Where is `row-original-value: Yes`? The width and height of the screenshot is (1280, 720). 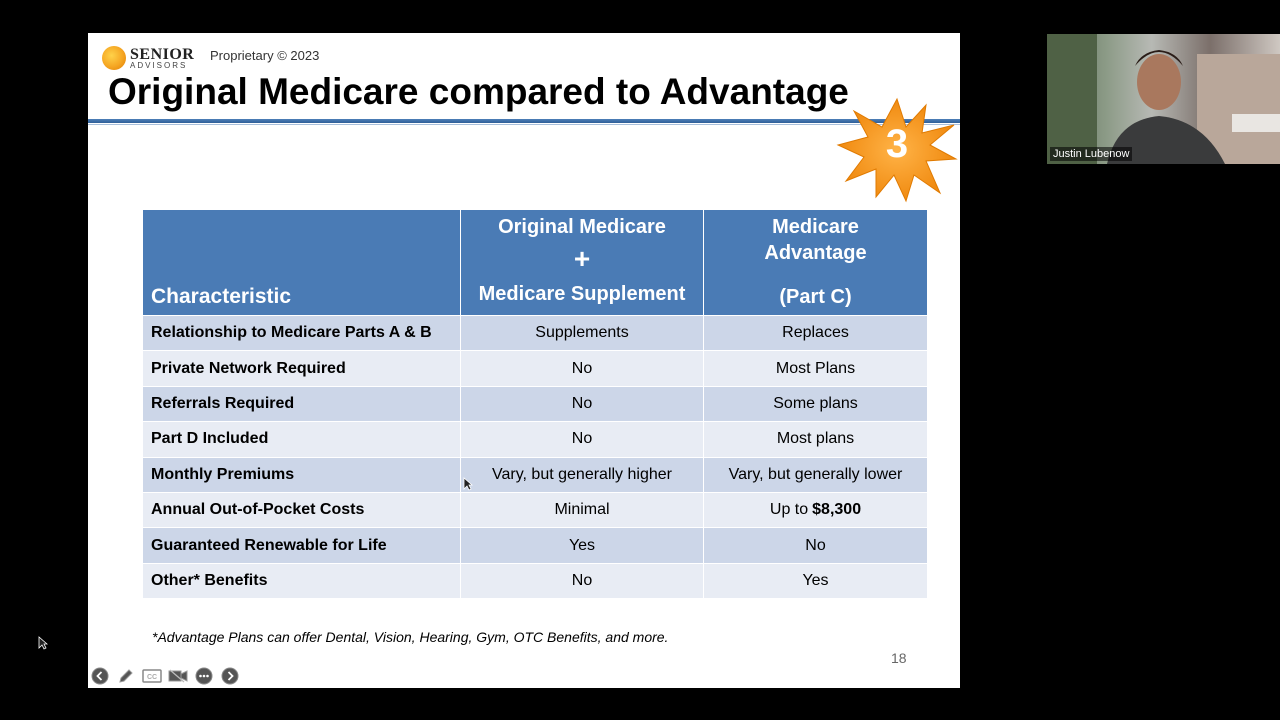 row-original-value: Yes is located at coordinates (582, 545).